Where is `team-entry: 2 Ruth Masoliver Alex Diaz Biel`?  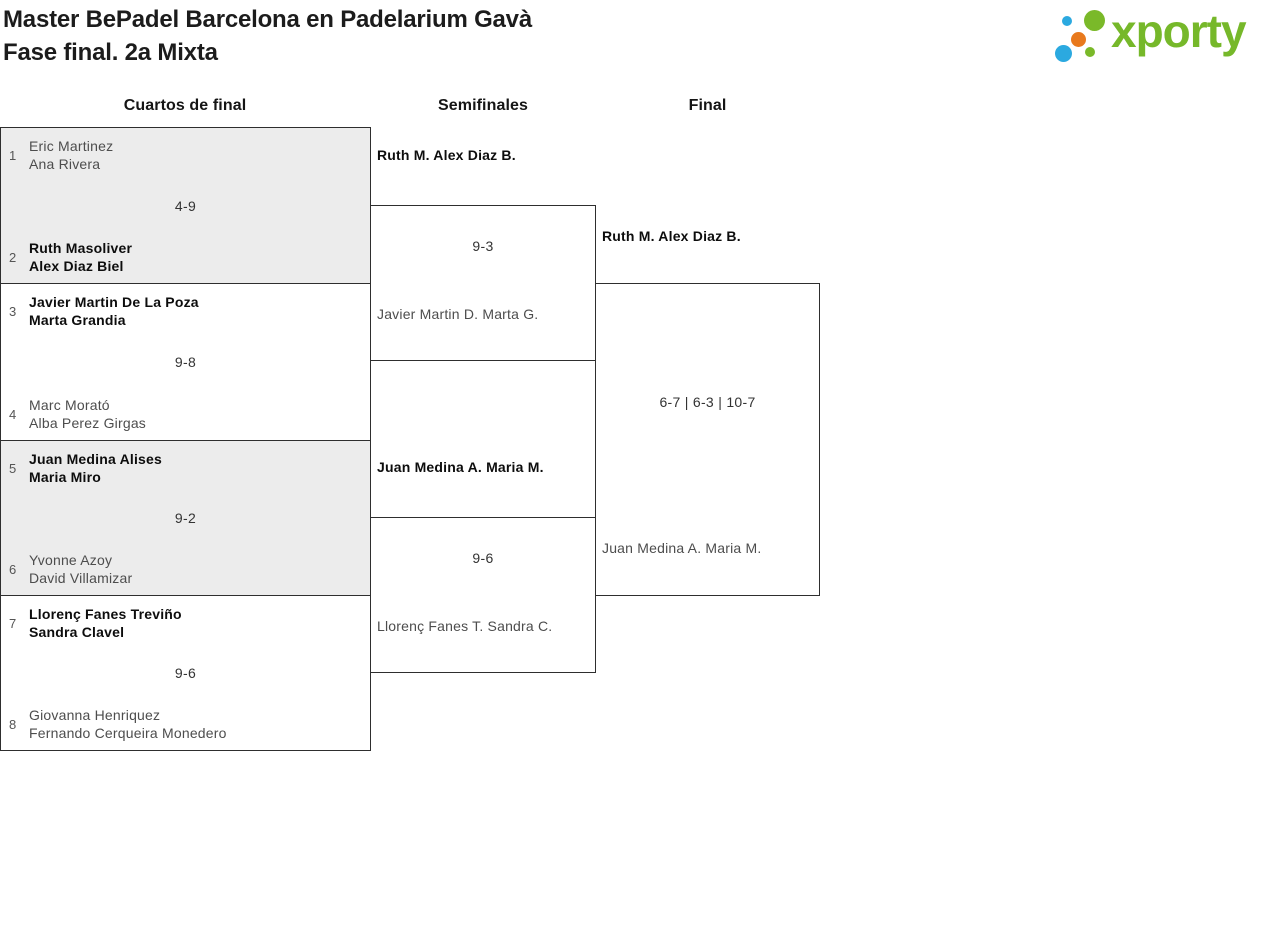
team-entry: 2 Ruth Masoliver Alex Diaz Biel is located at coordinates (185, 257).